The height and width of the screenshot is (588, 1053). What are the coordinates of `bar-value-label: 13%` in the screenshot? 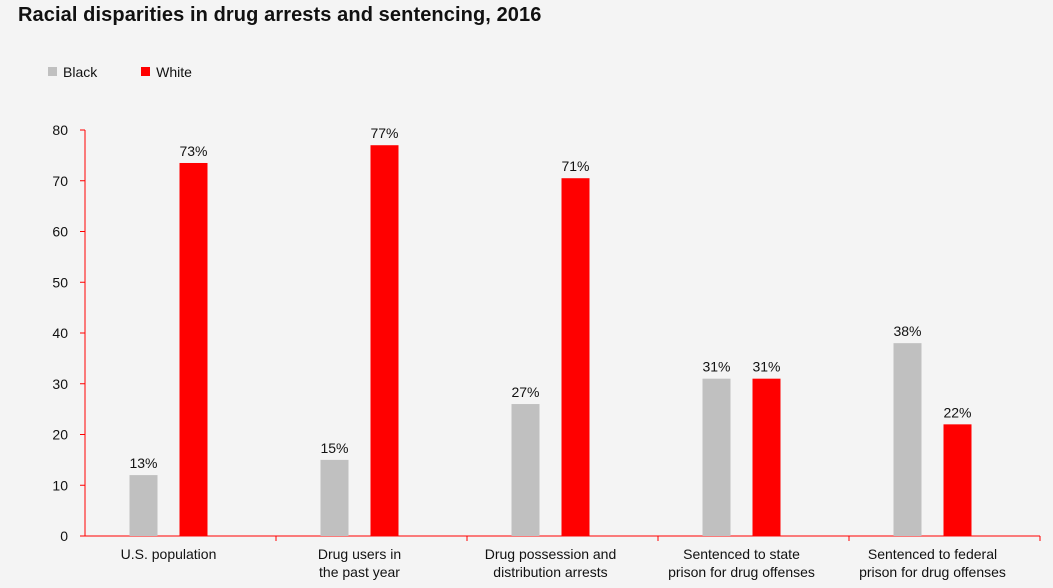 It's located at (143, 463).